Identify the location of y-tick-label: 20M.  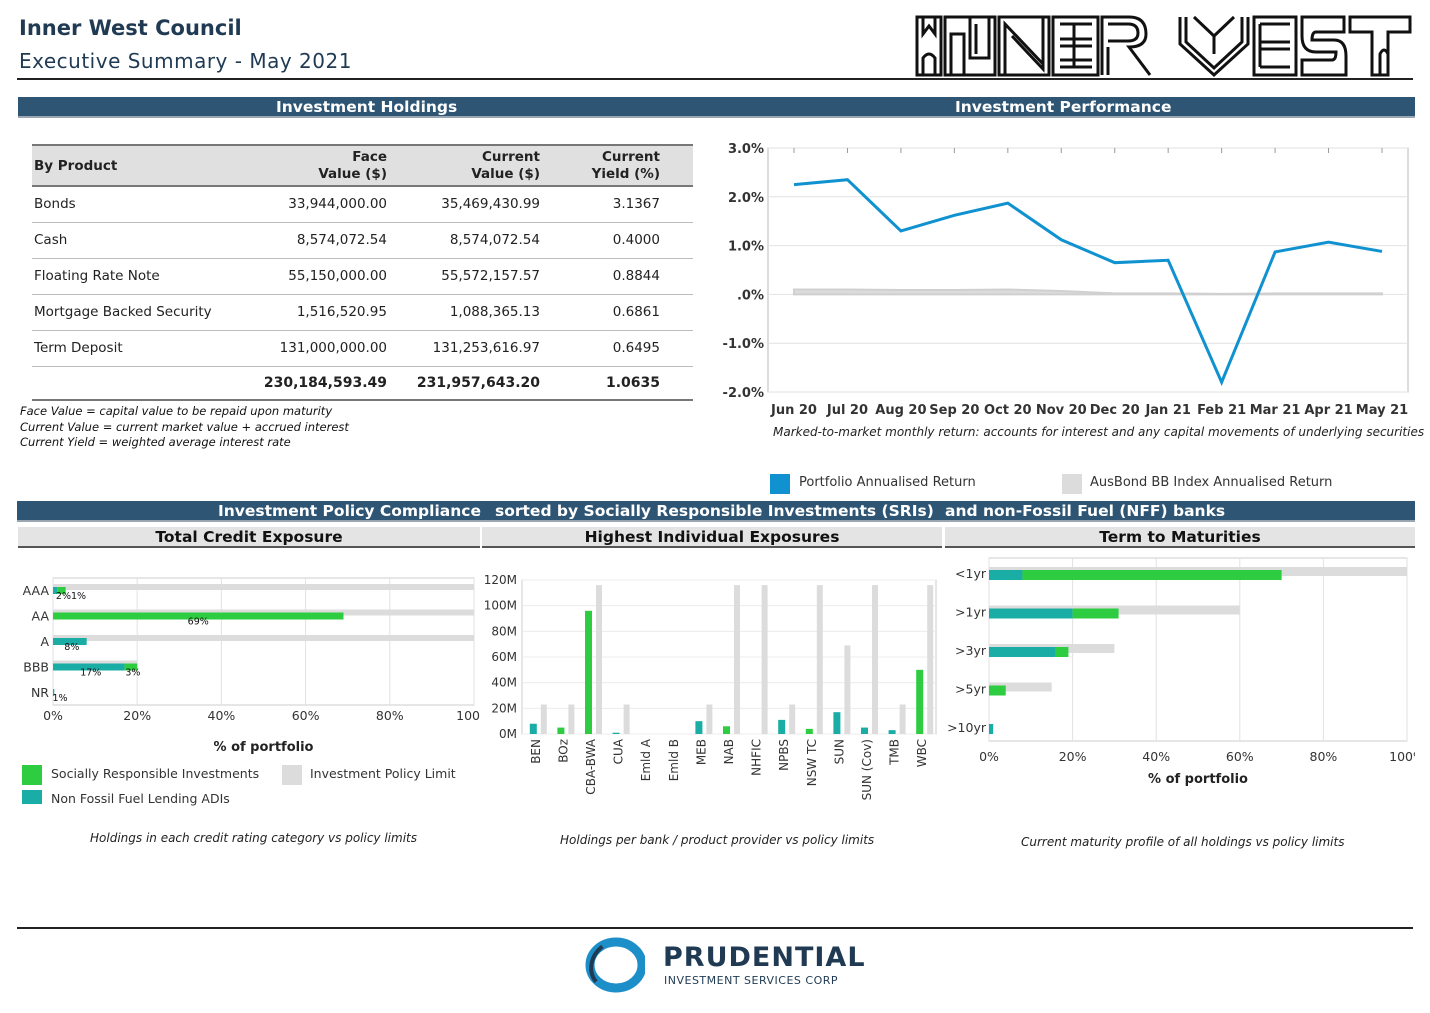
(504, 708).